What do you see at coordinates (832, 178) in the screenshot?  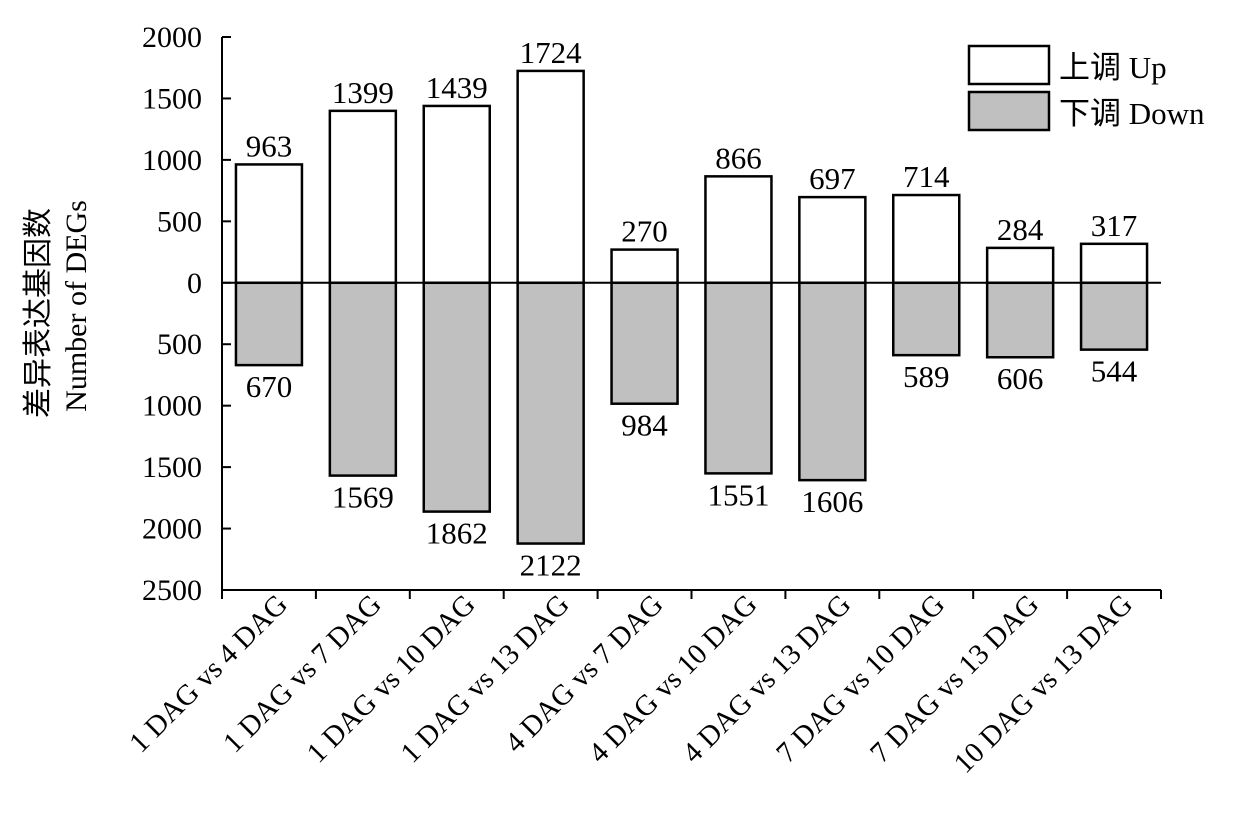 I see `data-label-up: 697` at bounding box center [832, 178].